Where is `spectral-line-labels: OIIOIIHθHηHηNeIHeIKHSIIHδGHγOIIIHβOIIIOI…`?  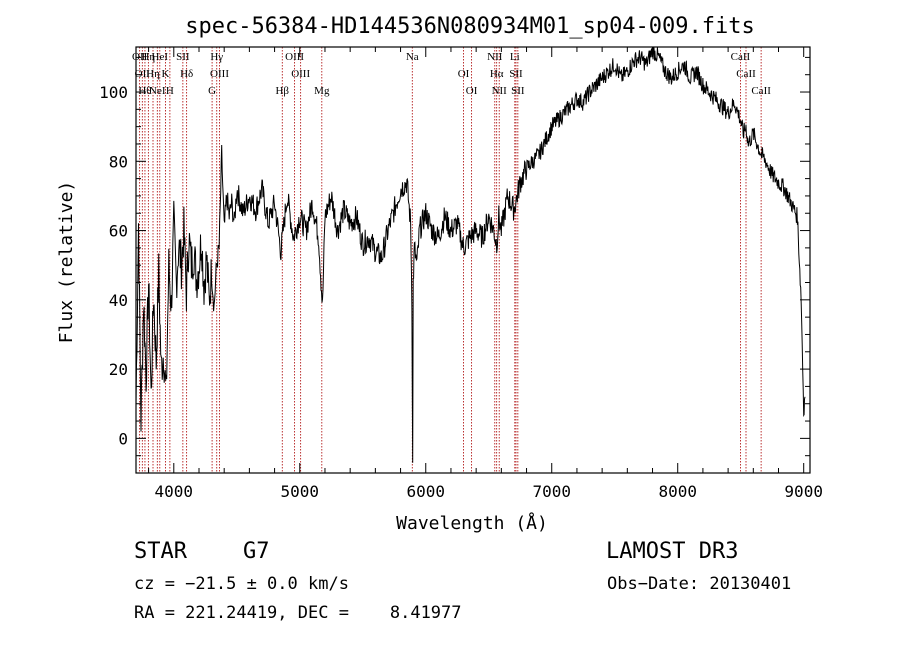 spectral-line-labels: OIIOIIHθHηHηNeIHeIKHSIIHδGHγOIIIHβOIIIOI… is located at coordinates (451, 74).